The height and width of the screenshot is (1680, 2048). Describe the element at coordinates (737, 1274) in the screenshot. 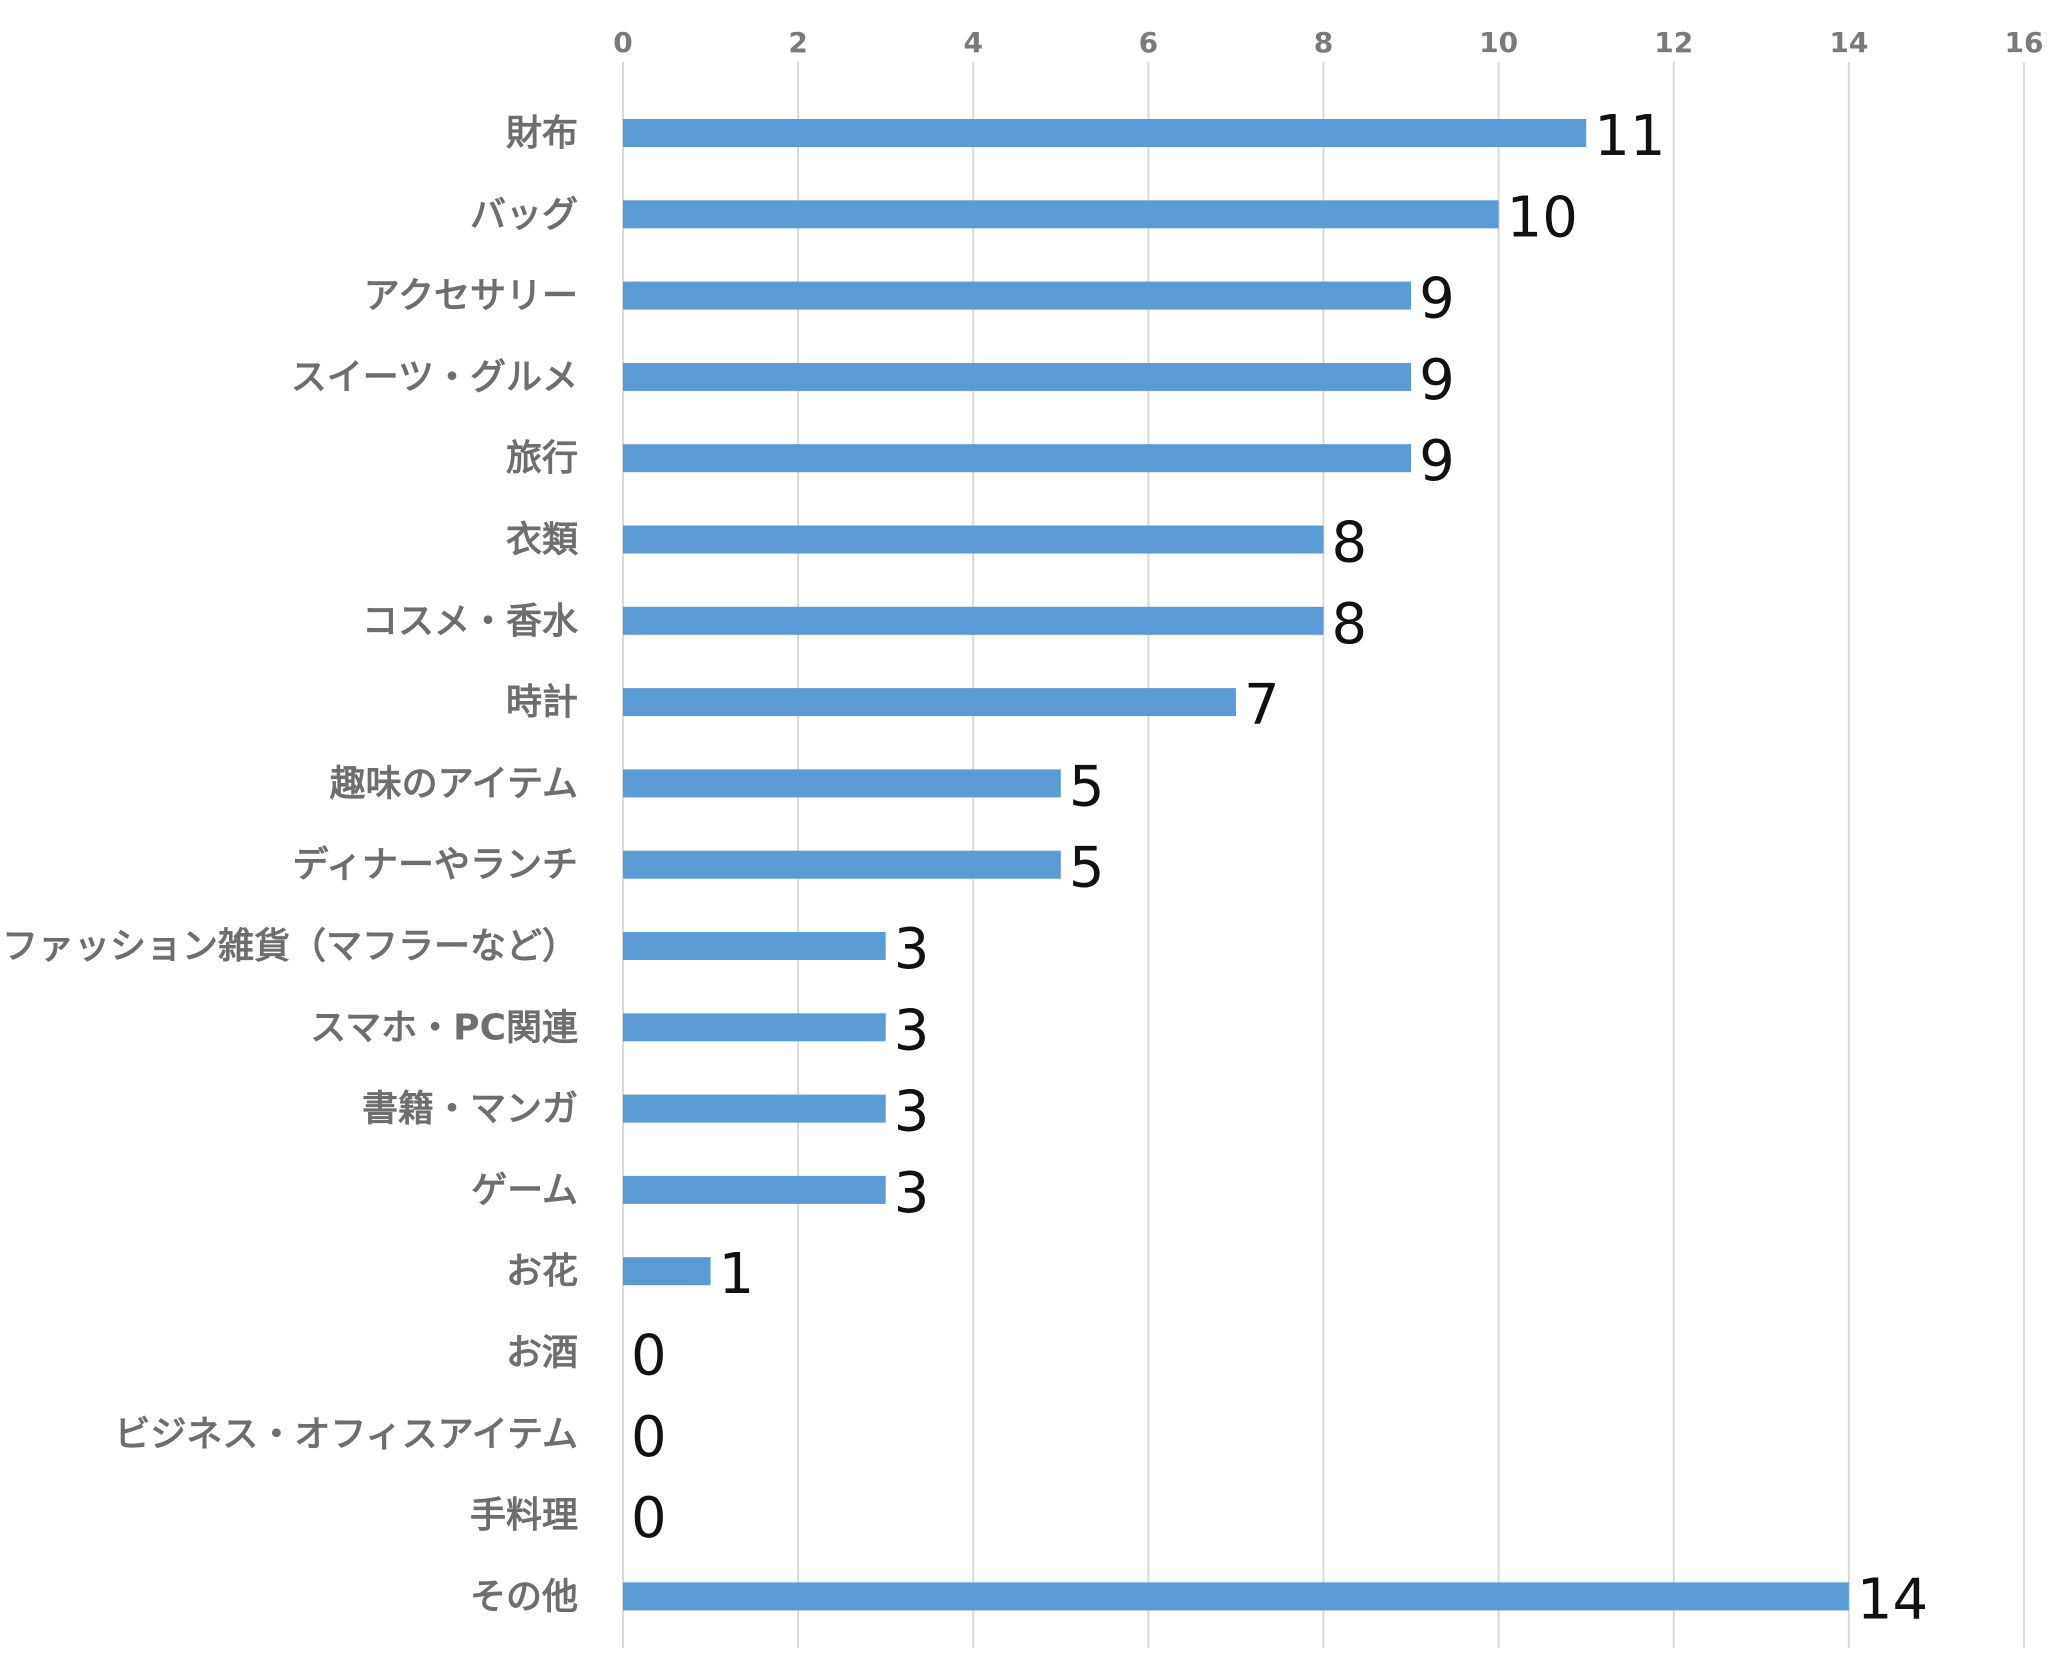

I see `value-label: 1` at that location.